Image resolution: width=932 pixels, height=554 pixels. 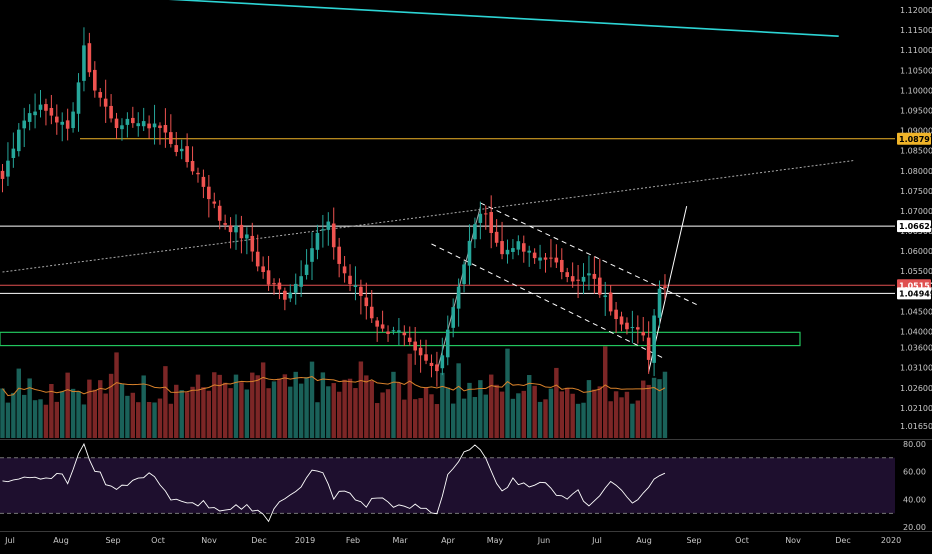 I want to click on support-zone-box, so click(x=400, y=339).